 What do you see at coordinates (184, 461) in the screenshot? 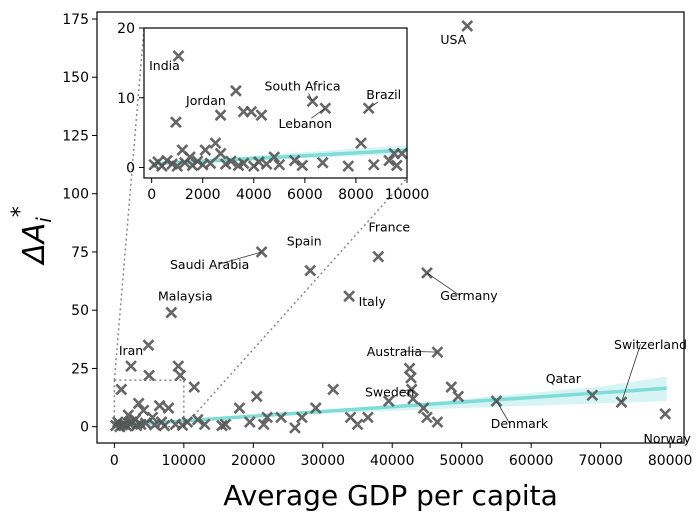
I see `x-tick-label: 10000` at bounding box center [184, 461].